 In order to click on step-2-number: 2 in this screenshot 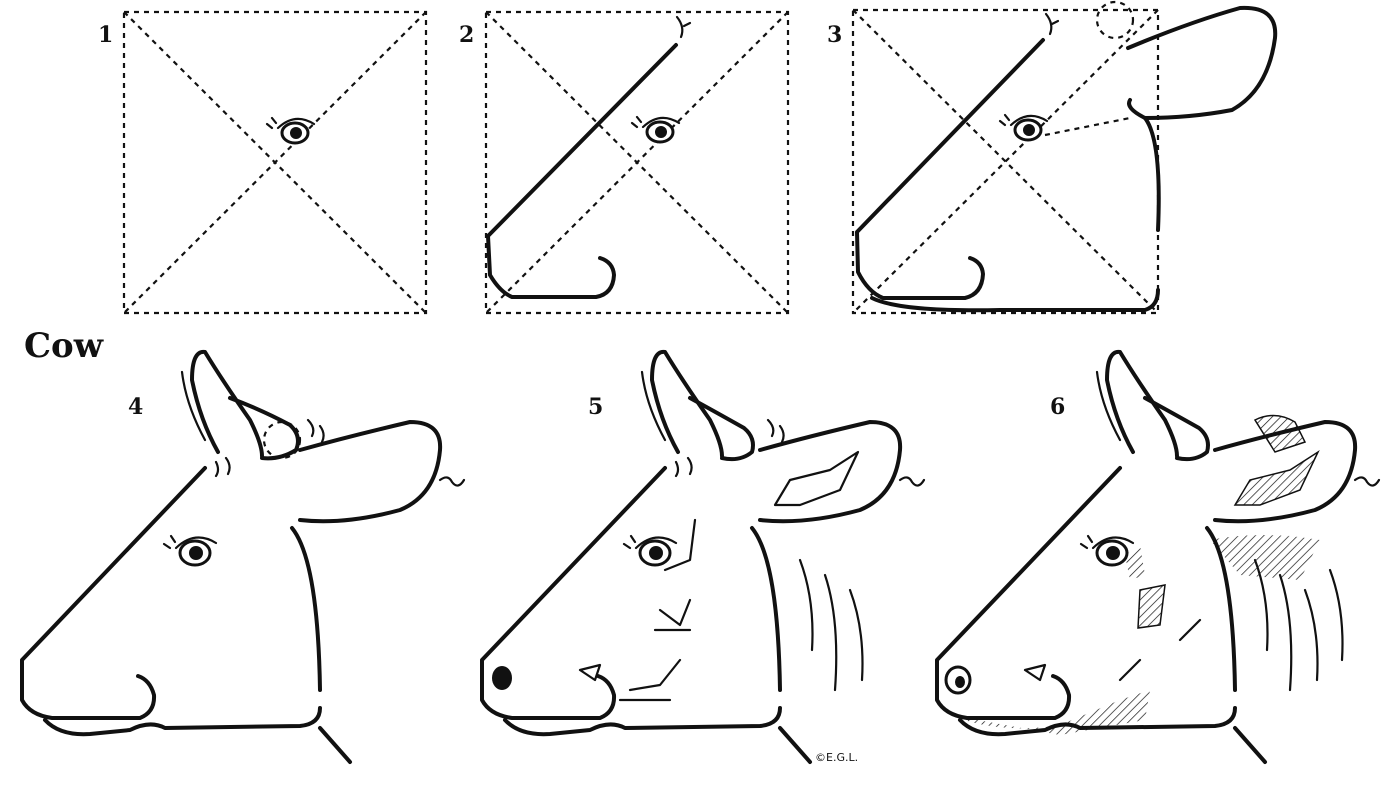, I will do `click(466, 35)`.